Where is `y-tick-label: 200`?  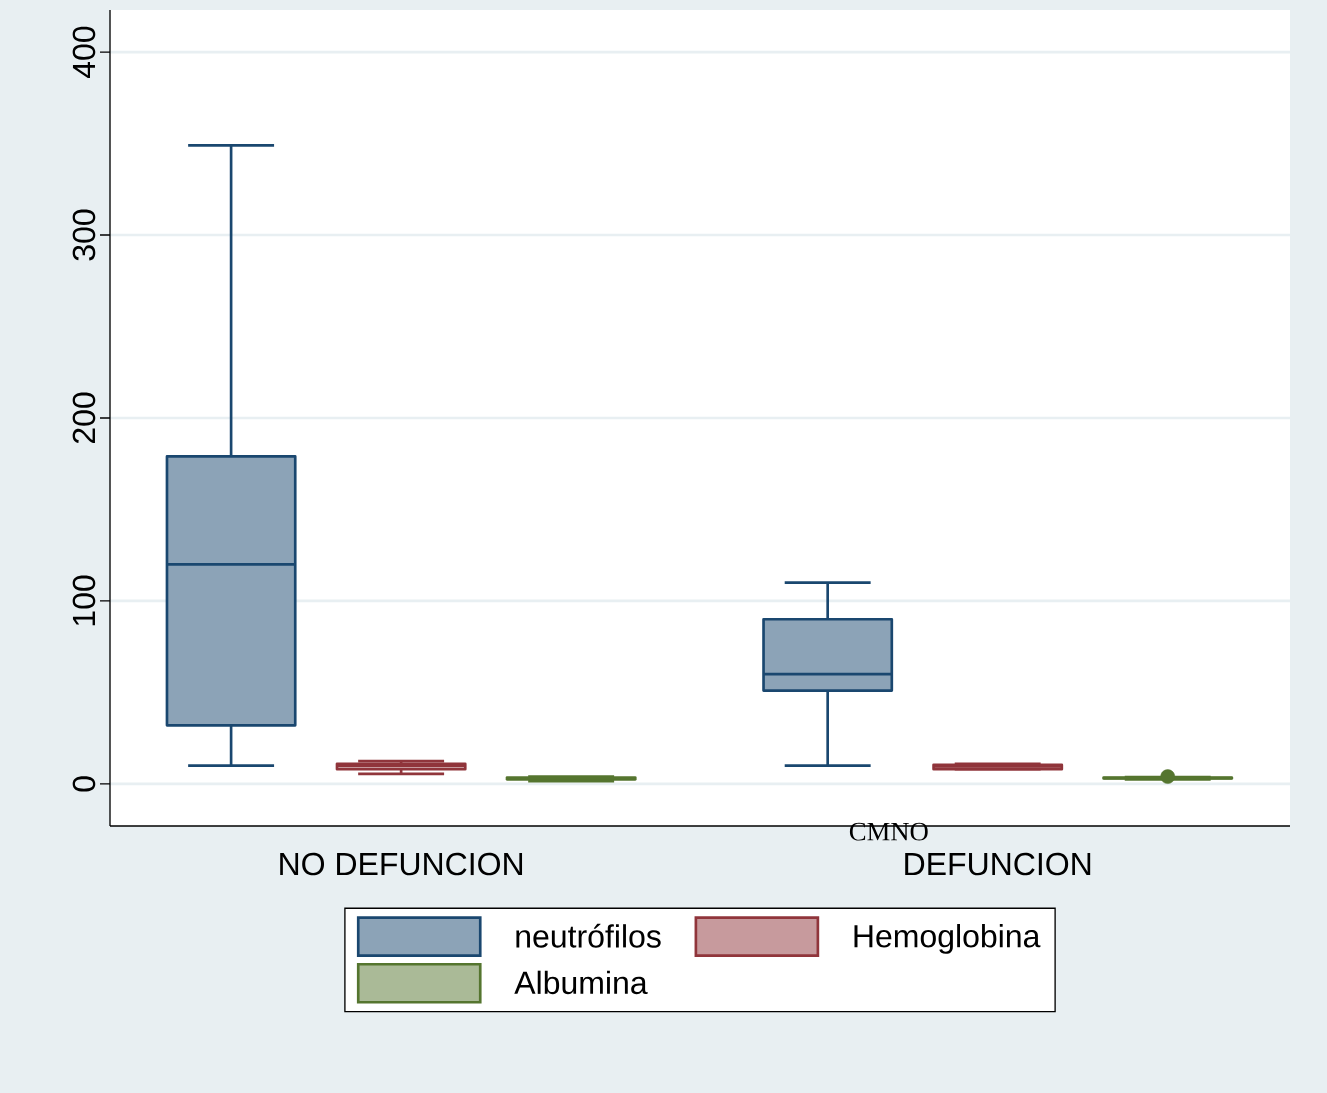 y-tick-label: 200 is located at coordinates (84, 418).